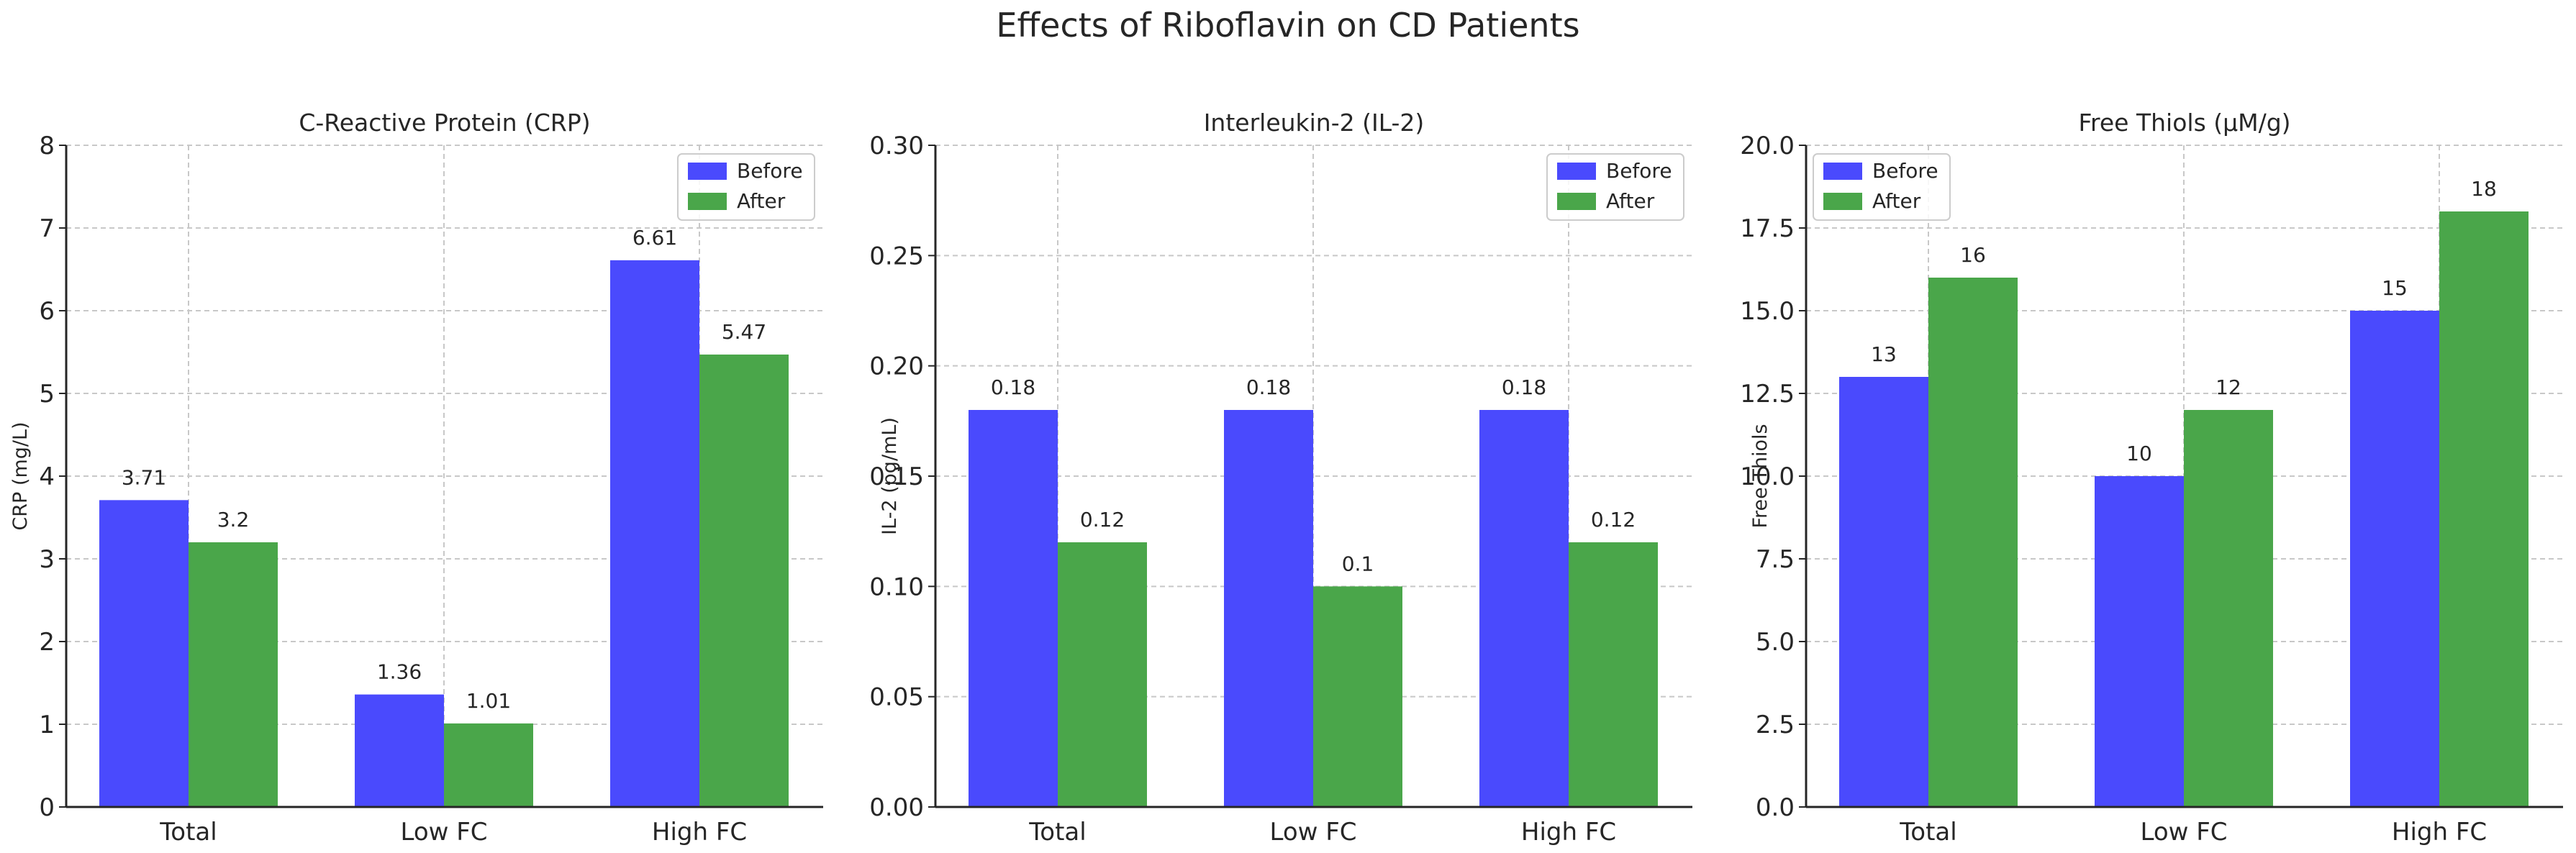 Image resolution: width=2576 pixels, height=853 pixels. What do you see at coordinates (2184, 123) in the screenshot?
I see `chart-title: Free Thiols (μM/g)` at bounding box center [2184, 123].